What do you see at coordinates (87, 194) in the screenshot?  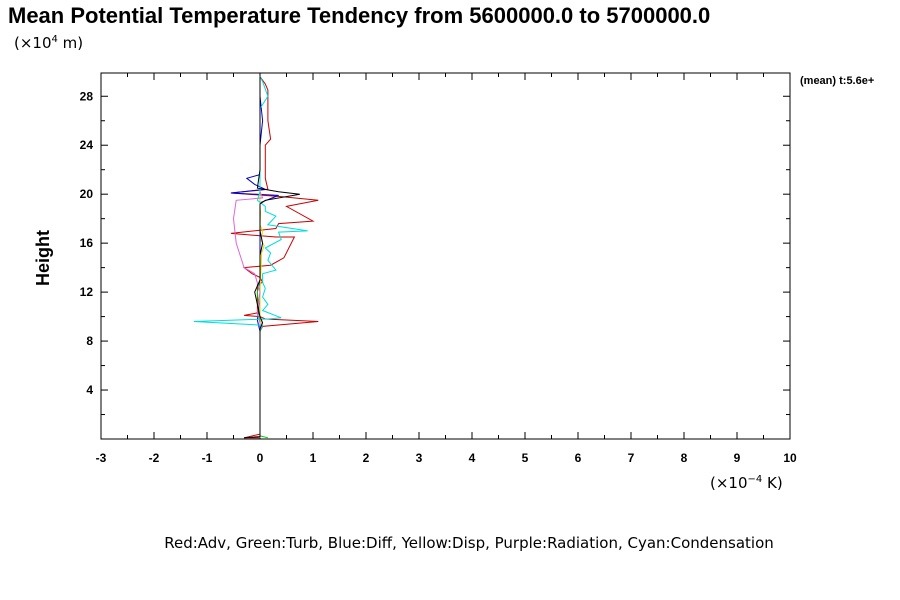 I see `y-tick-label: 20` at bounding box center [87, 194].